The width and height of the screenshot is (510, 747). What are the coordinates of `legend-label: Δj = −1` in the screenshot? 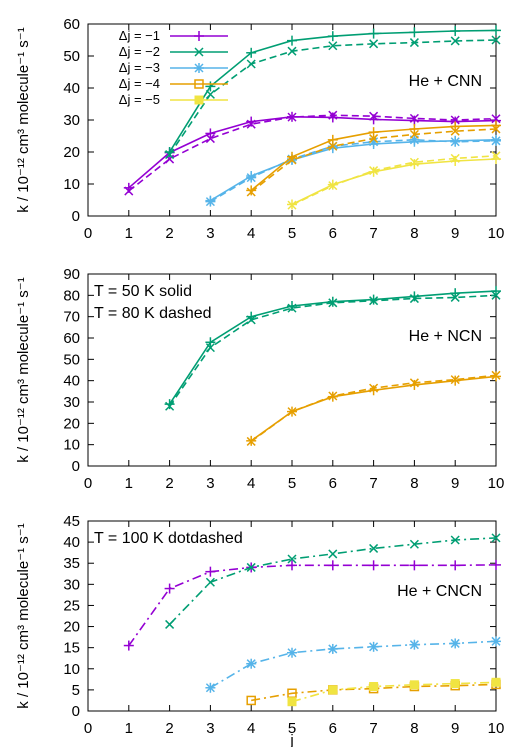 It's located at (139, 35).